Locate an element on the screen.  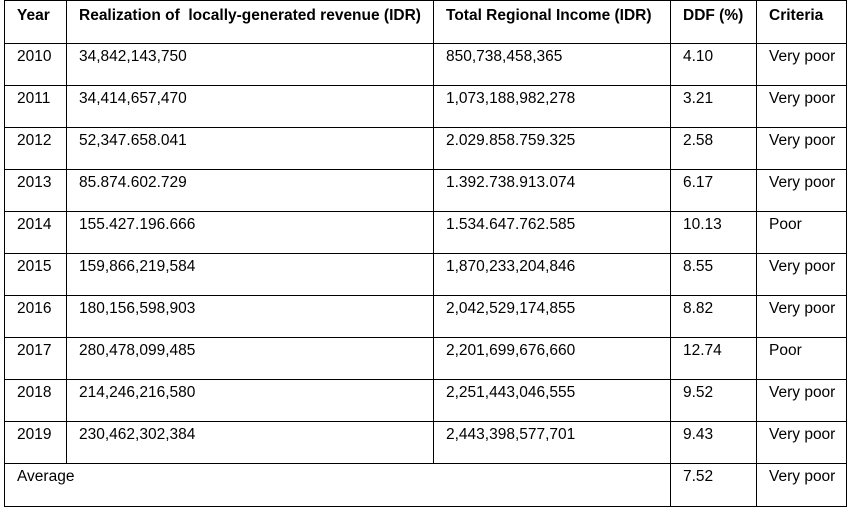
cell-revenue: 52,347.658.041 is located at coordinates (250, 148).